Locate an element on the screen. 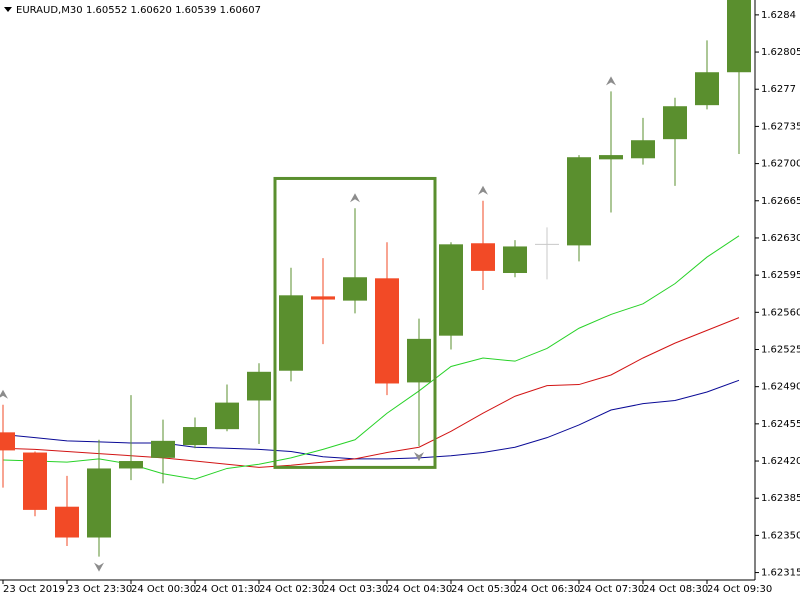 The height and width of the screenshot is (600, 800). title-icon is located at coordinates (8, 9).